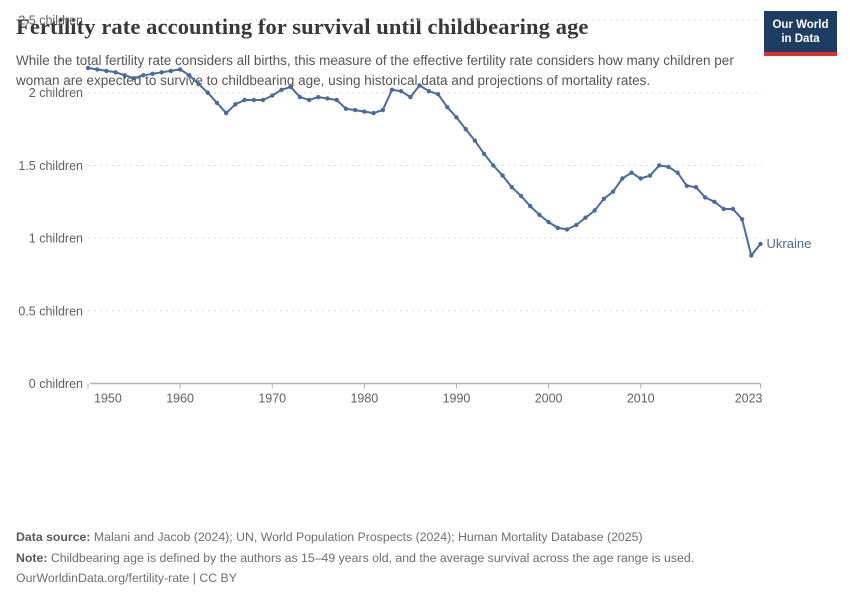 Image resolution: width=850 pixels, height=600 pixels. I want to click on x-axis-label: 1970, so click(272, 399).